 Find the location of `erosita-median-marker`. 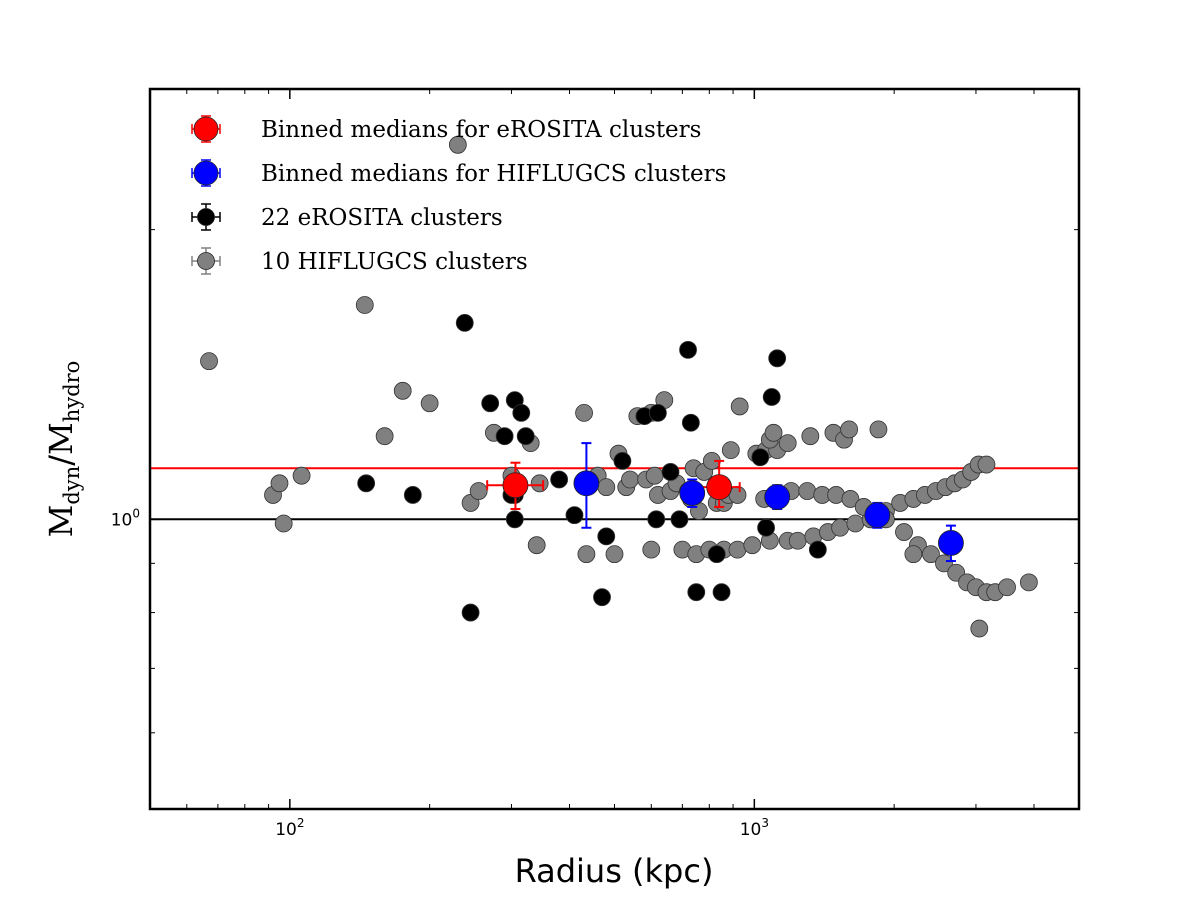

erosita-median-marker is located at coordinates (515, 485).